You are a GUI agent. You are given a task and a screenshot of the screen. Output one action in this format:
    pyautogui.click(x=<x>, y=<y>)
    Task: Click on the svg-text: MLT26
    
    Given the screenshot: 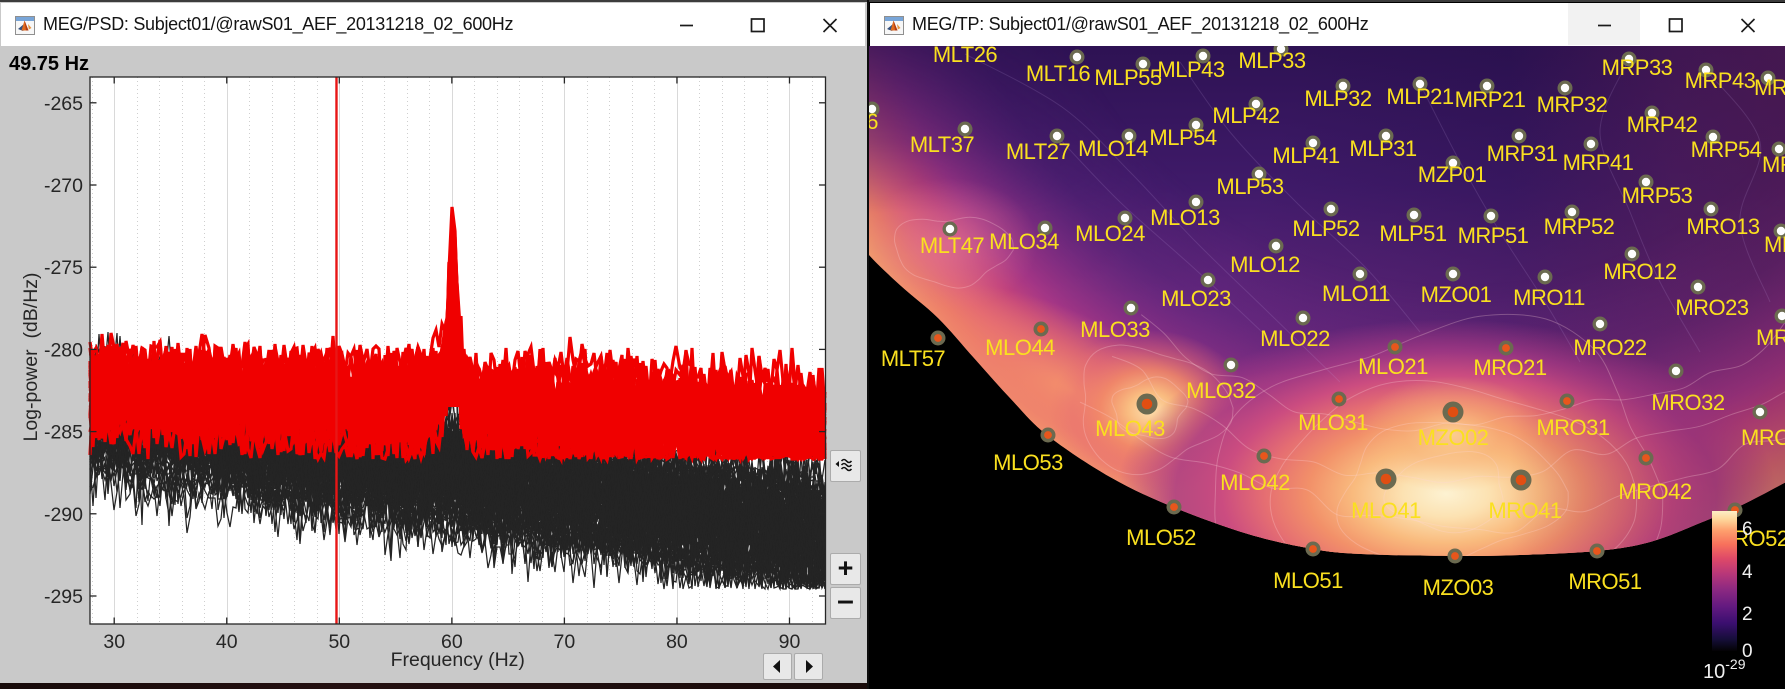 What is the action you would take?
    pyautogui.click(x=965, y=56)
    